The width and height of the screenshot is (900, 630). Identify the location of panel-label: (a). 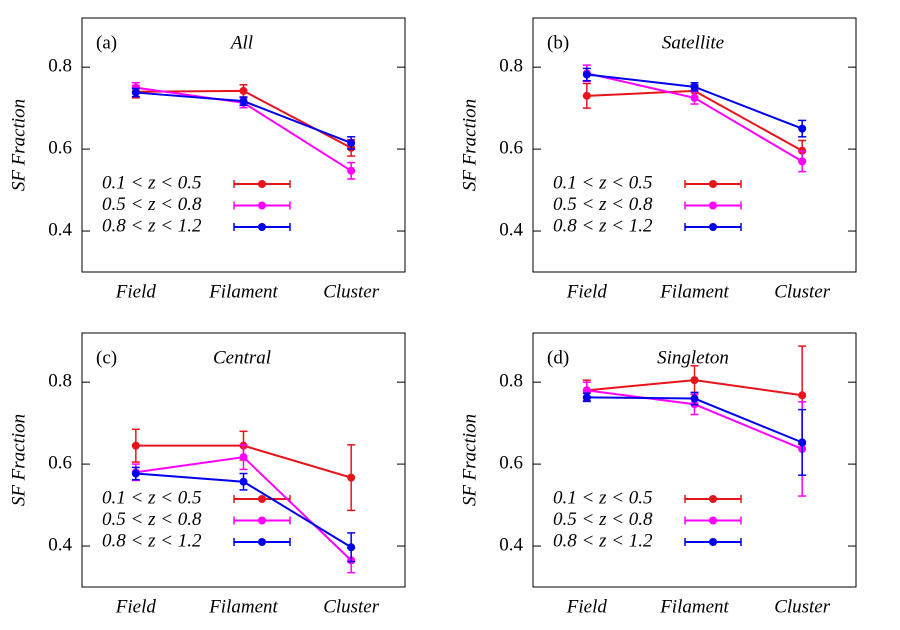
(106, 42).